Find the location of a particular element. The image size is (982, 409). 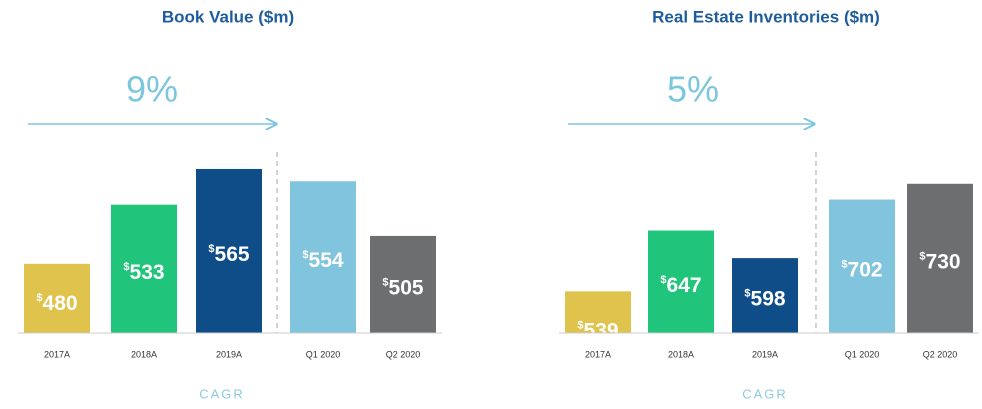

cagr-value: 9% is located at coordinates (152, 89).